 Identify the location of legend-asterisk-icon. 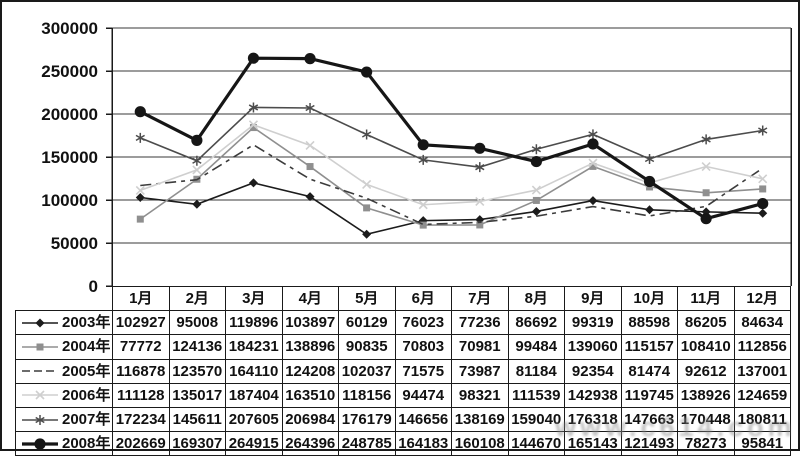
(40, 419).